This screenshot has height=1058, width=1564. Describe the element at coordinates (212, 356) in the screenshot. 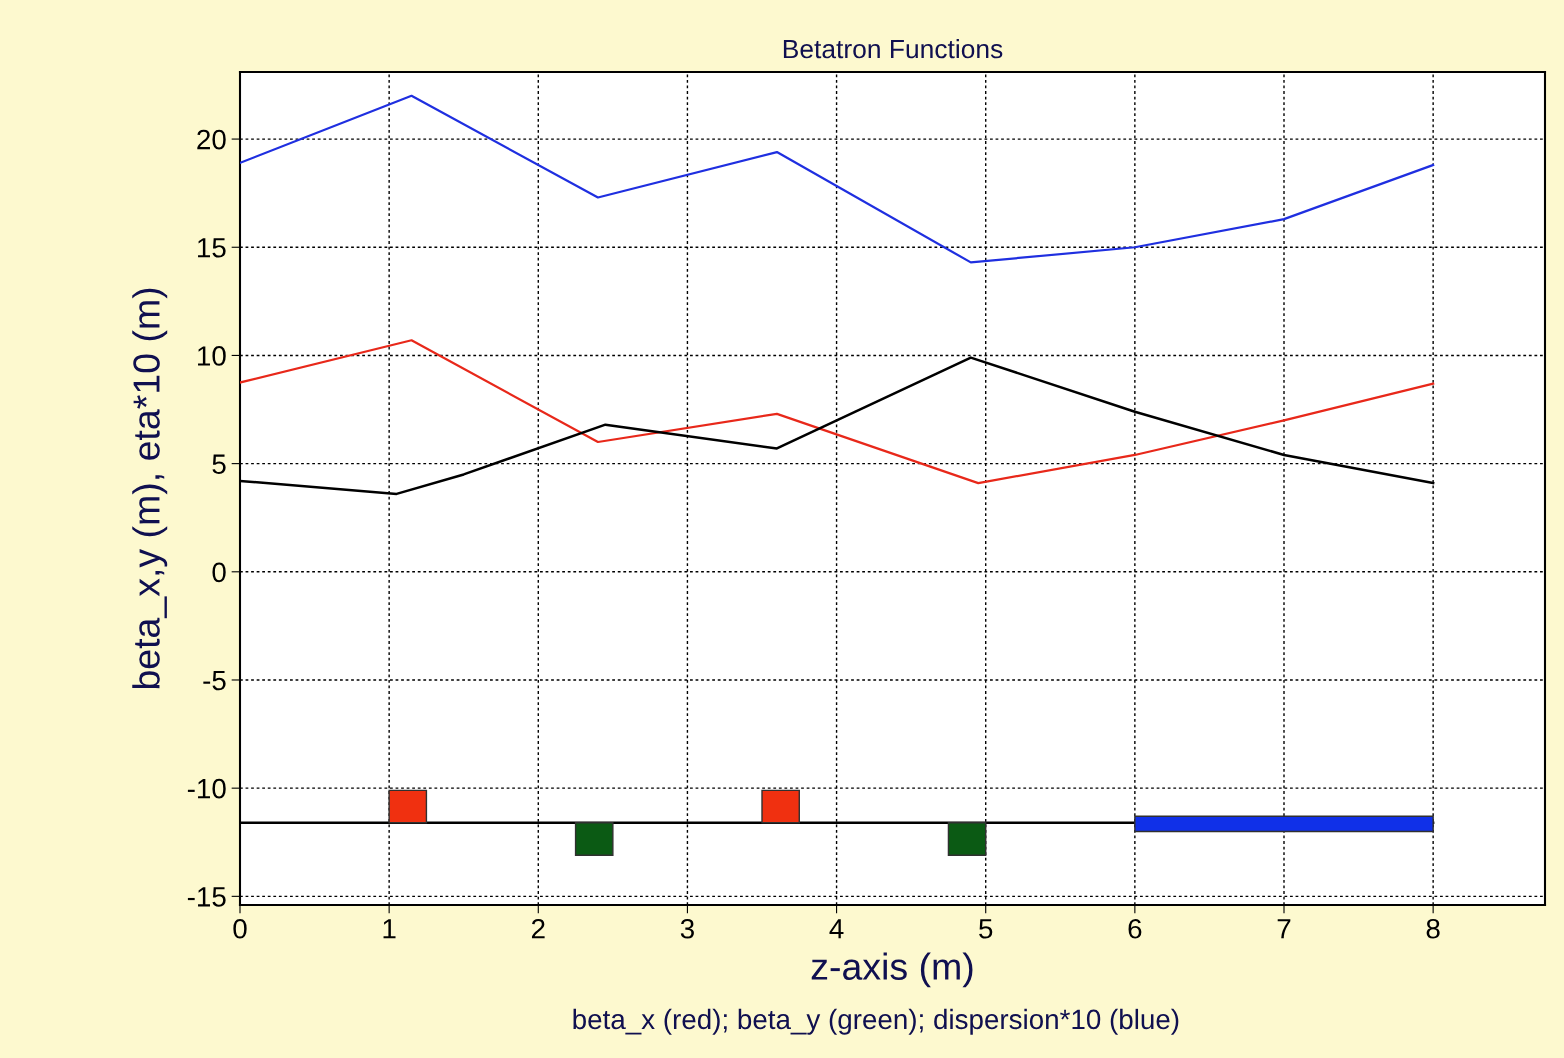

I see `y-tick-label: 10` at that location.